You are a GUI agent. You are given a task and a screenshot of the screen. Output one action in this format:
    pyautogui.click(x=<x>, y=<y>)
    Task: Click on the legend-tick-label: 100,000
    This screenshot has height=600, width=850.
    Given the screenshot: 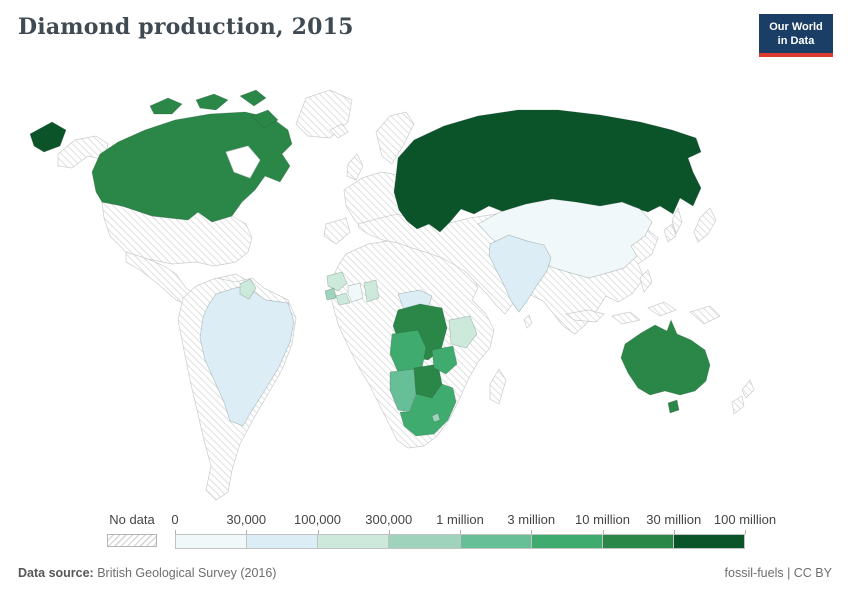 What is the action you would take?
    pyautogui.click(x=317, y=519)
    